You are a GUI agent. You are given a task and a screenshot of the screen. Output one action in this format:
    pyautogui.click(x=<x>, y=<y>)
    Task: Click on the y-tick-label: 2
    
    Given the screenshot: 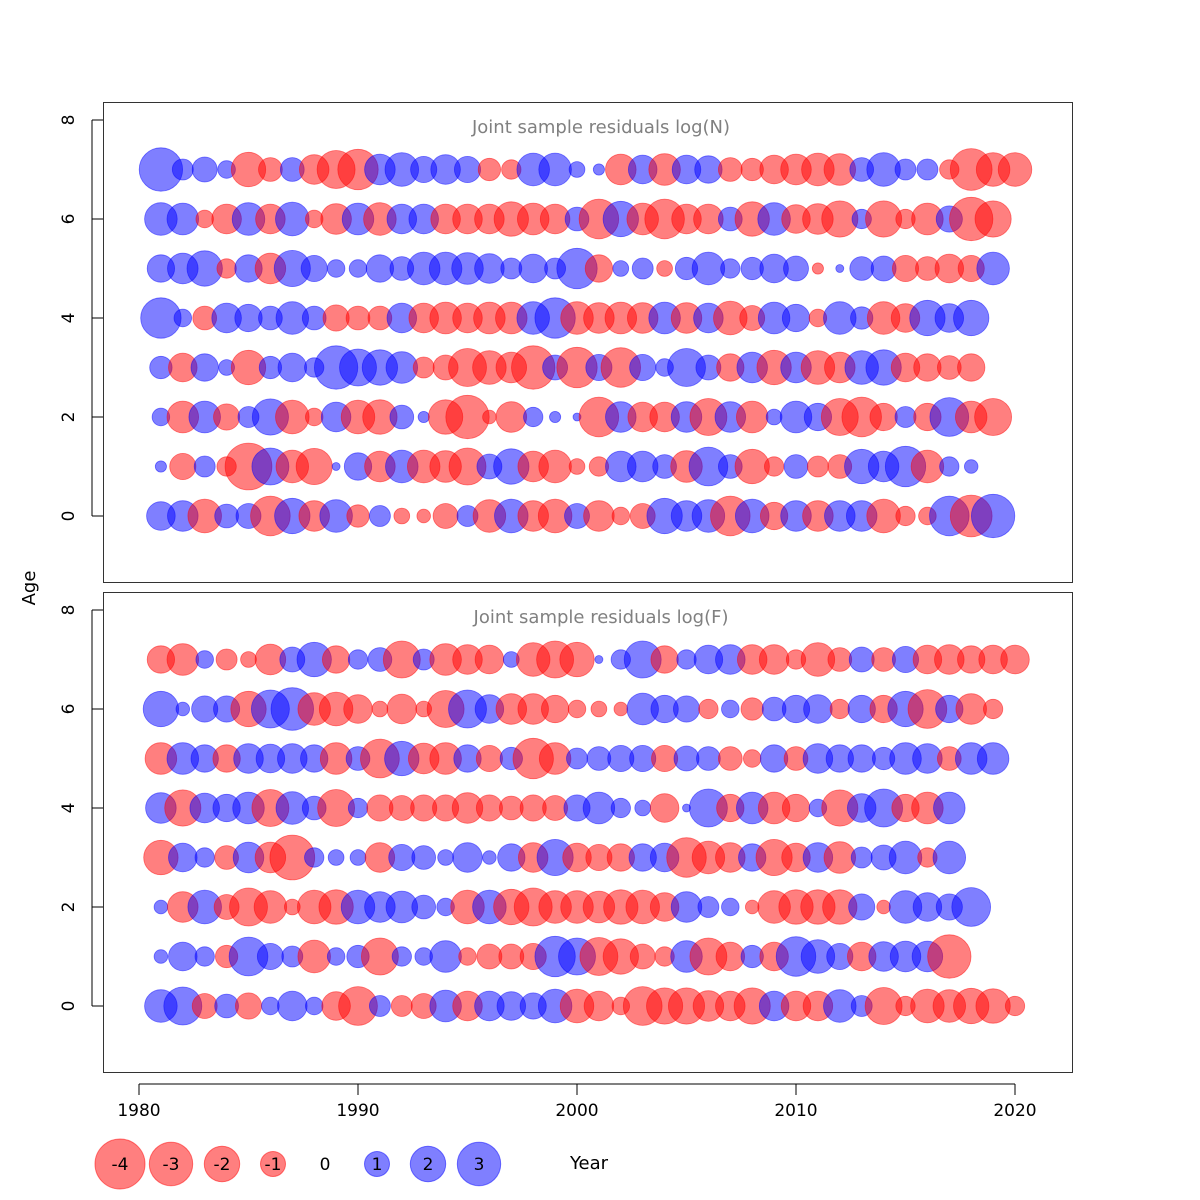 What is the action you would take?
    pyautogui.click(x=69, y=417)
    